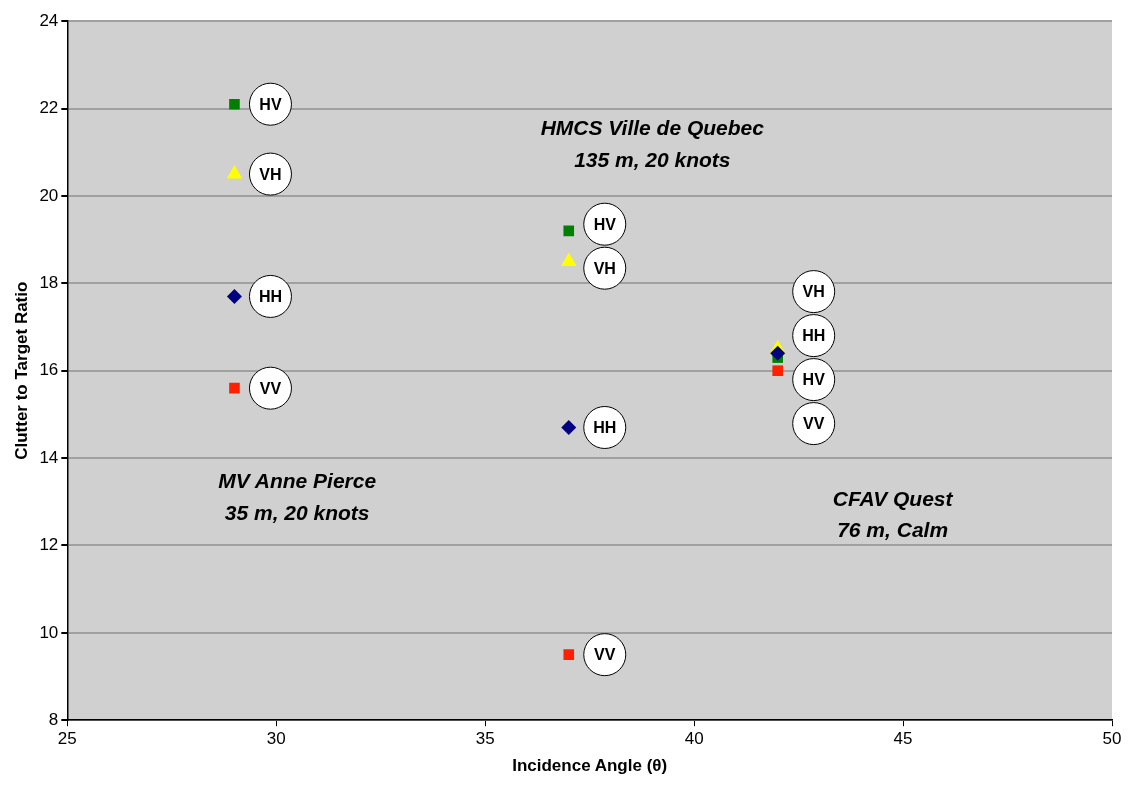 The width and height of the screenshot is (1134, 789). What do you see at coordinates (893, 498) in the screenshot?
I see `annotation: CFAV Quest` at bounding box center [893, 498].